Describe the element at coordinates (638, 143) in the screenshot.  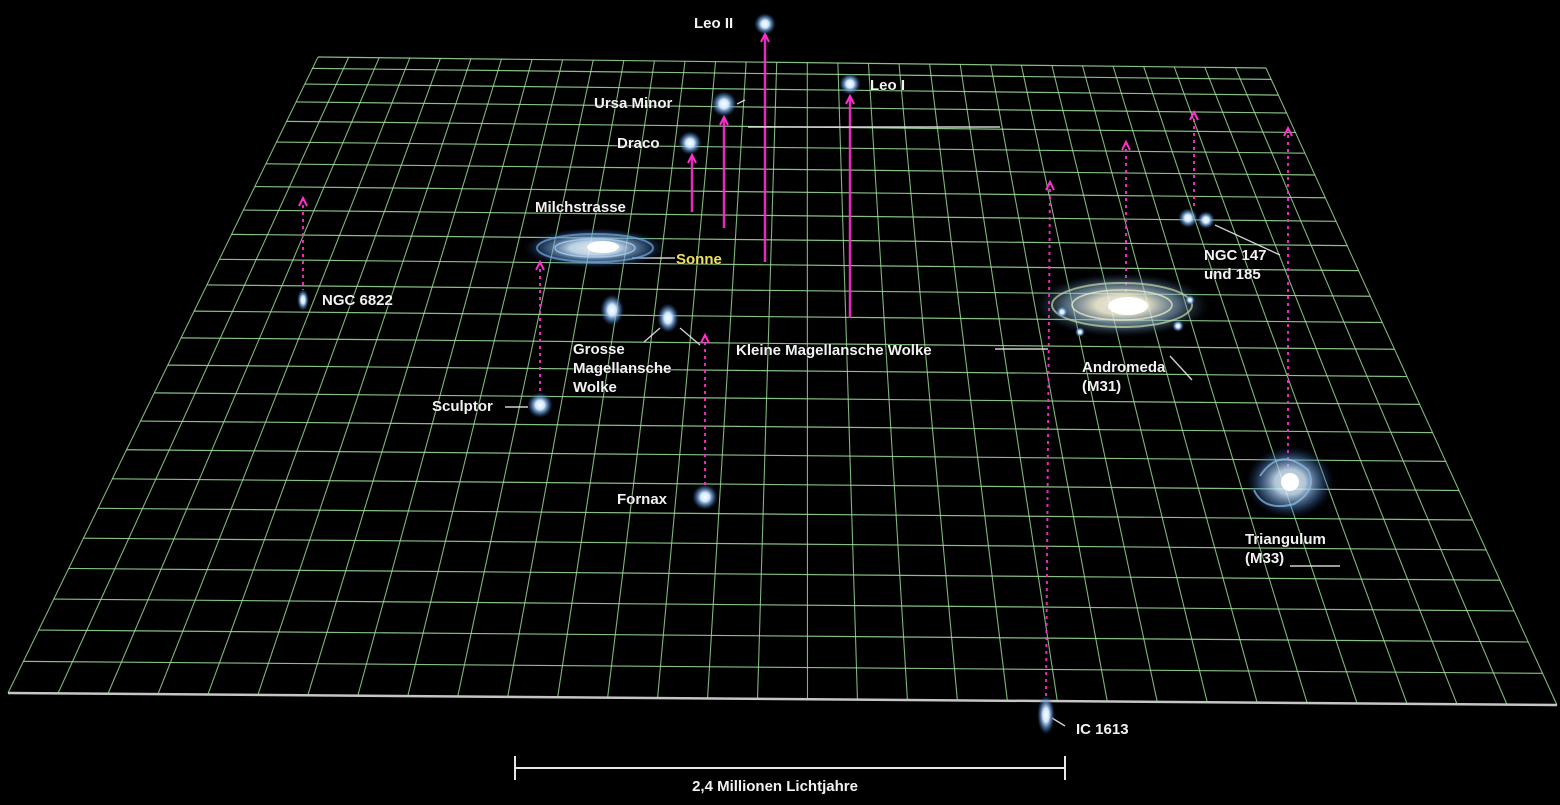
I see `label-draco: Draco` at that location.